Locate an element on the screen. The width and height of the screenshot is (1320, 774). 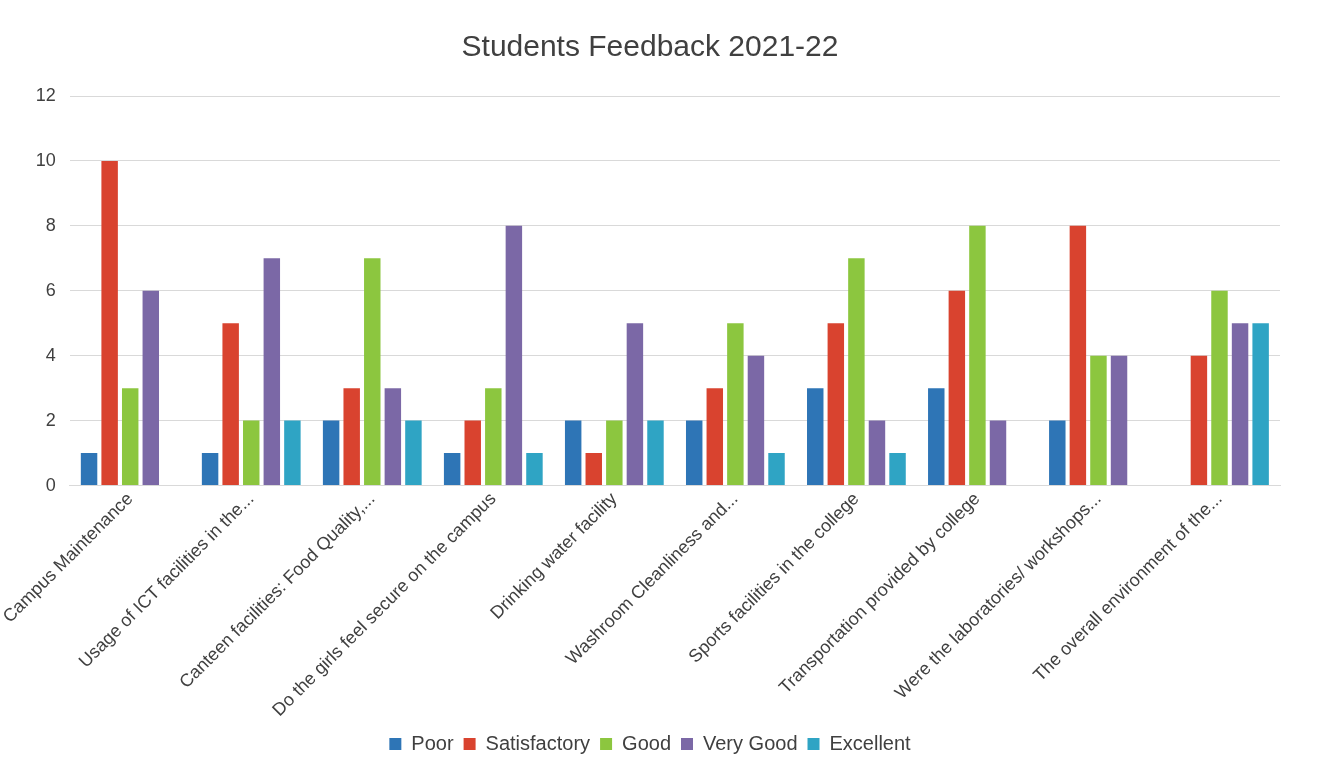
legend-label: Very Good is located at coordinates (750, 742).